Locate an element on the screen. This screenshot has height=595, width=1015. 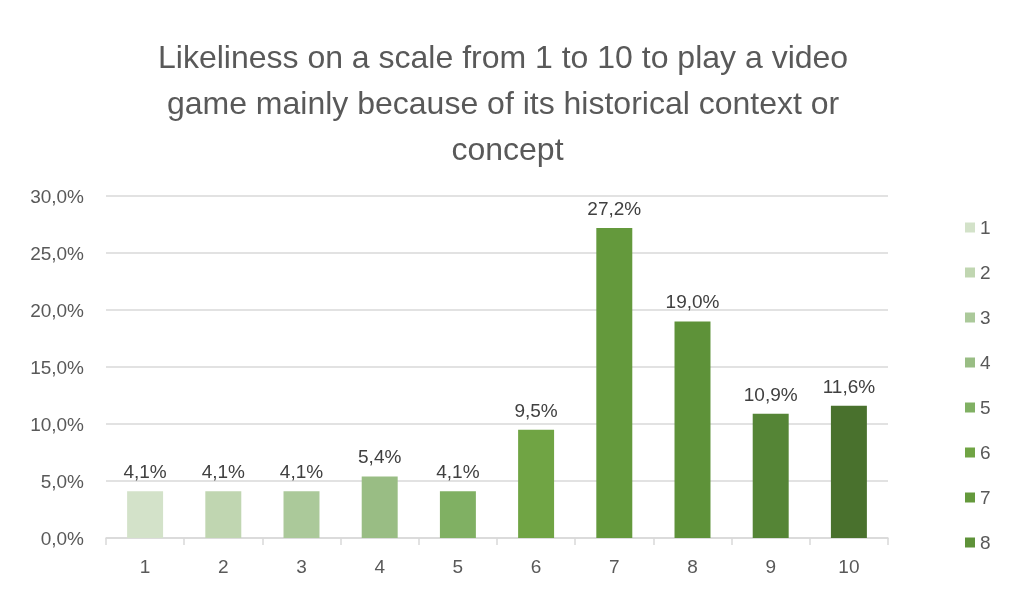
legend-label: 4 is located at coordinates (985, 362).